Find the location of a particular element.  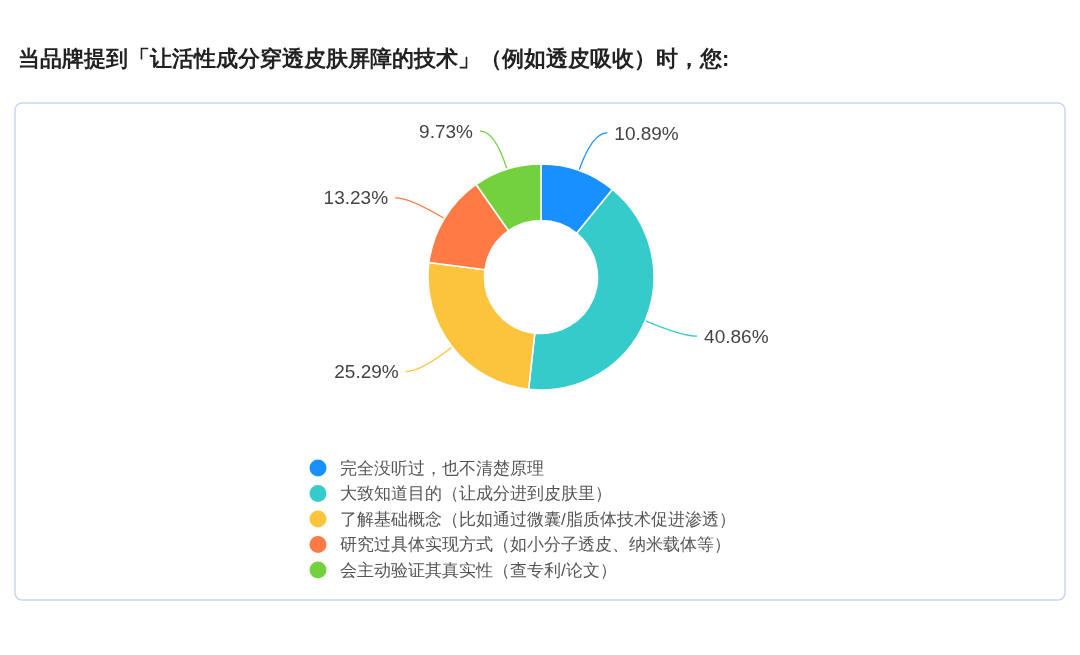

legend-label: 研究过具体实现方式（如小分子透皮、纳米载体等） is located at coordinates (535, 545).